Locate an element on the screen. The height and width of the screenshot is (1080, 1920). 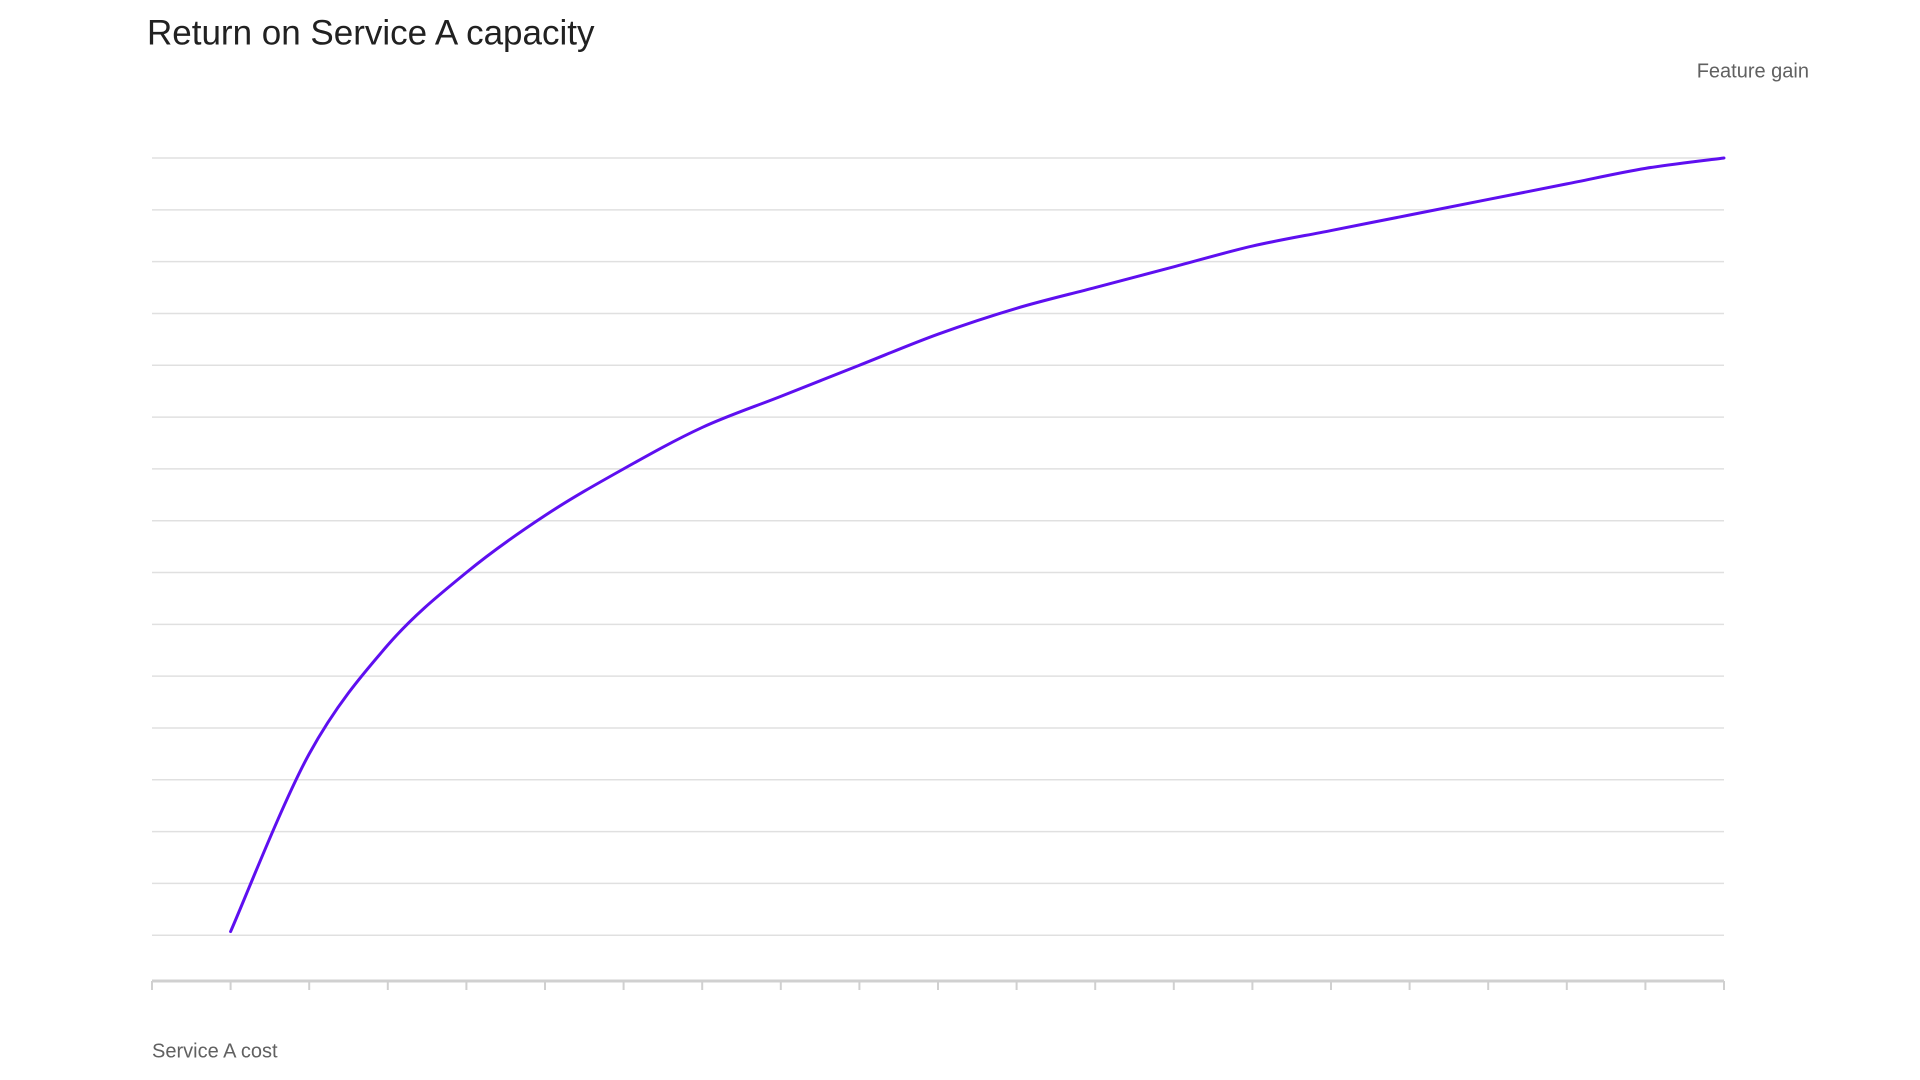
chart-title: Return on Service A capacity is located at coordinates (371, 32).